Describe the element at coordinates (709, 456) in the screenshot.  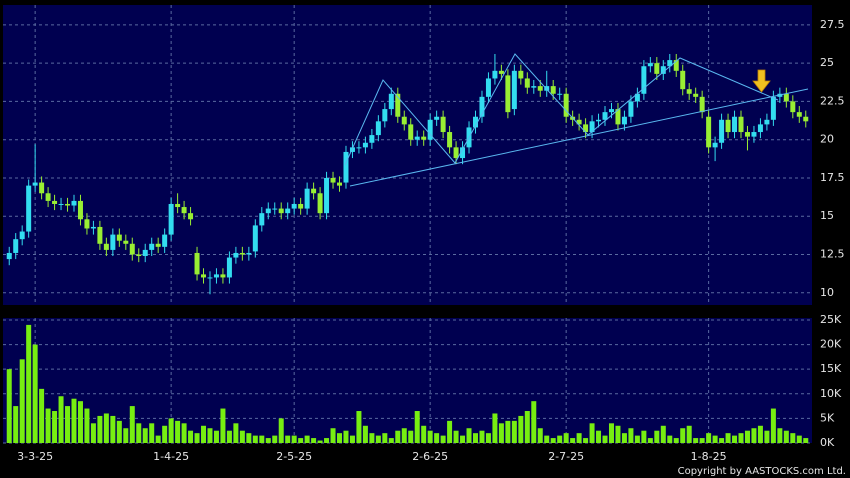
I see `x-tick-label: 1-8-25` at that location.